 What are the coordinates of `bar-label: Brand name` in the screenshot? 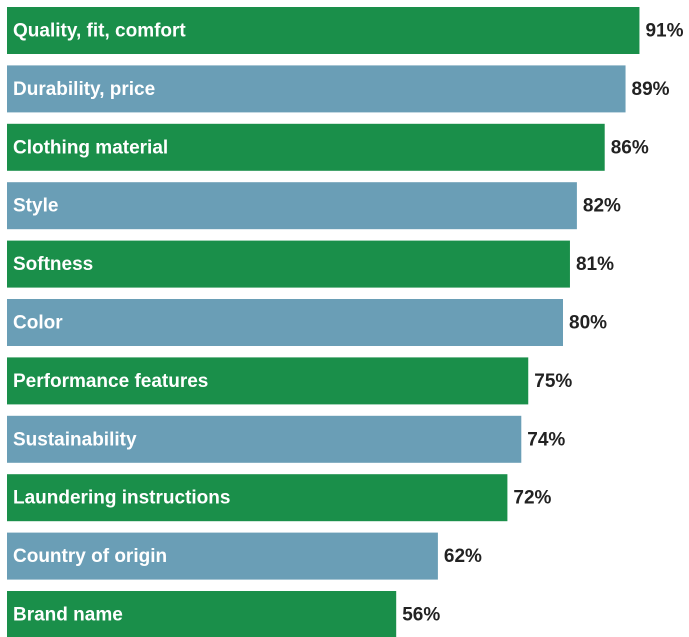 It's located at (68, 615).